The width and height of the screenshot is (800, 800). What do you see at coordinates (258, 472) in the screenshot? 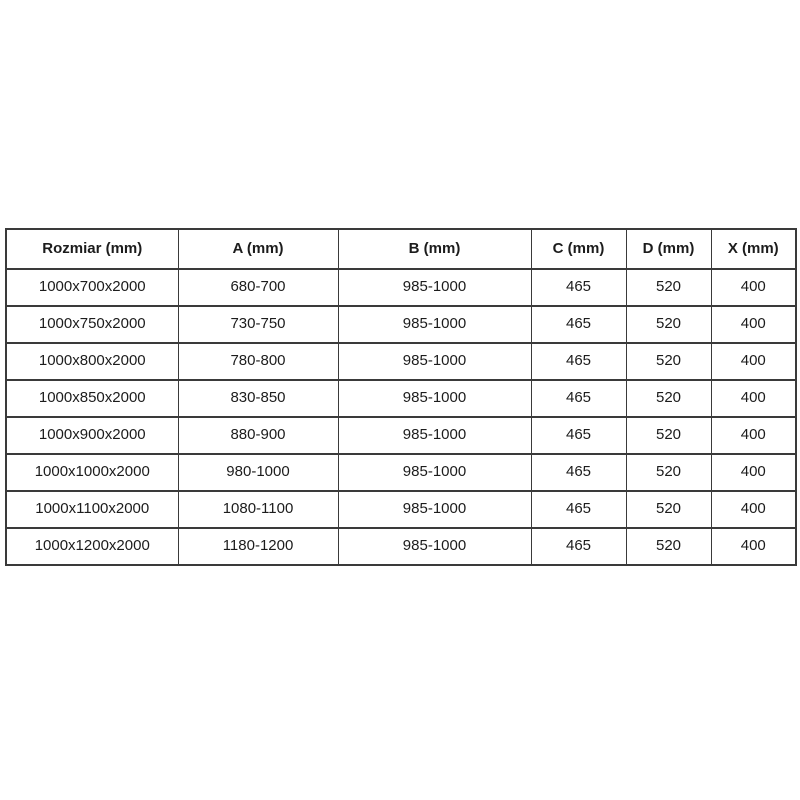
I see `table-cell: 980-1000` at bounding box center [258, 472].